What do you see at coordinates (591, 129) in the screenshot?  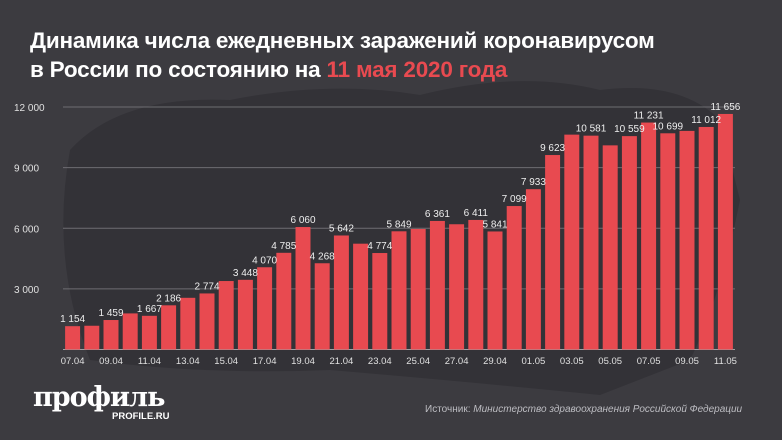 I see `data-label: 10 581` at bounding box center [591, 129].